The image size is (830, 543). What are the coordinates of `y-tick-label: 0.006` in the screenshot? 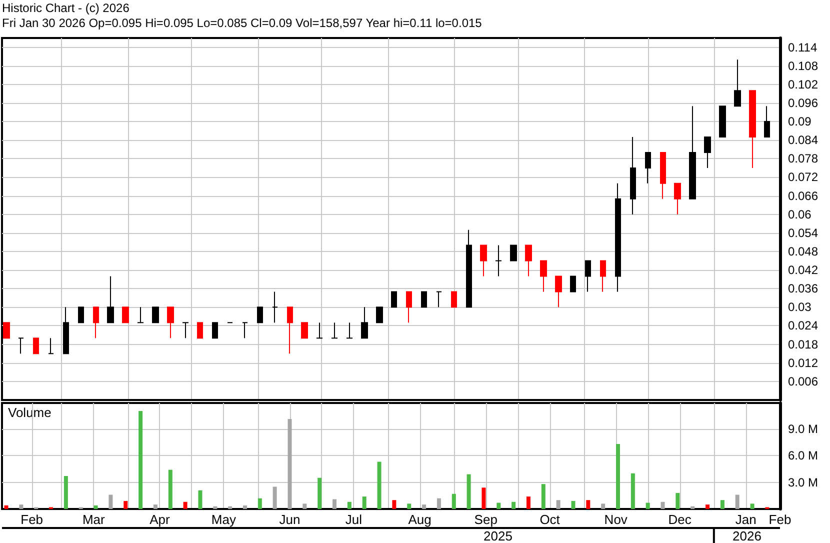 It's located at (803, 381).